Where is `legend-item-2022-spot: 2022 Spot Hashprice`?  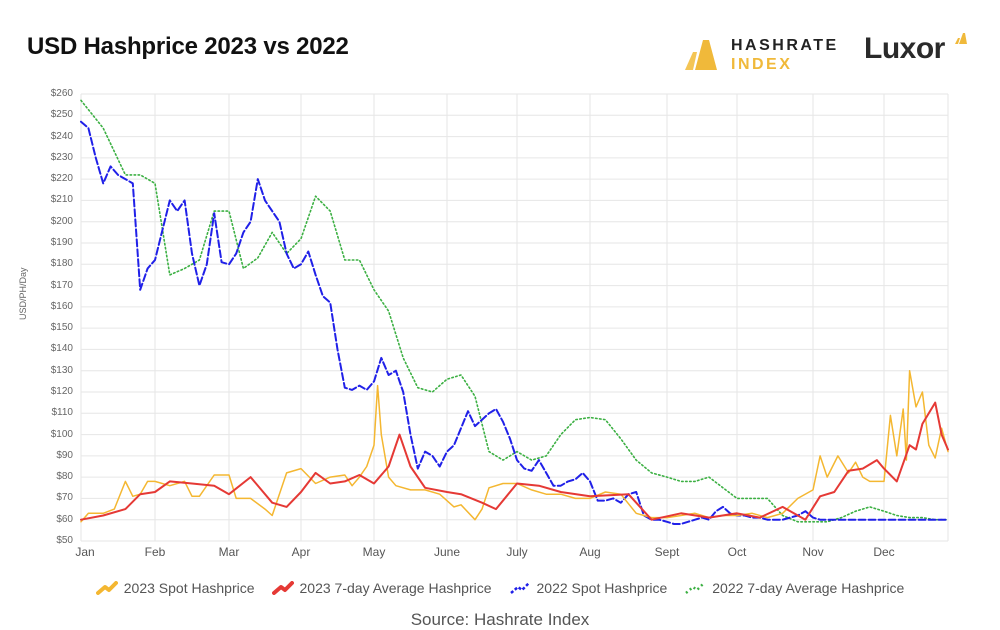 legend-item-2022-spot: 2022 Spot Hashprice is located at coordinates (588, 588).